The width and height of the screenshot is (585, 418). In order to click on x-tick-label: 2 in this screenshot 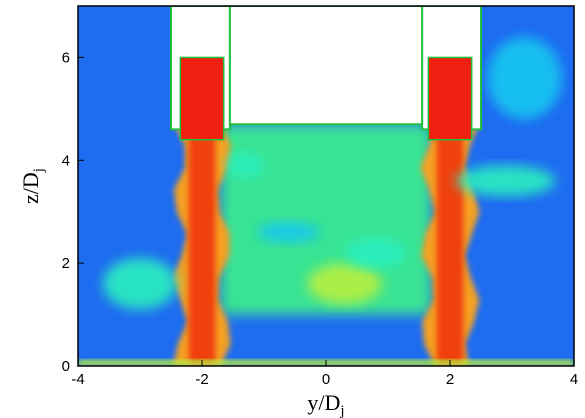, I will do `click(450, 379)`.